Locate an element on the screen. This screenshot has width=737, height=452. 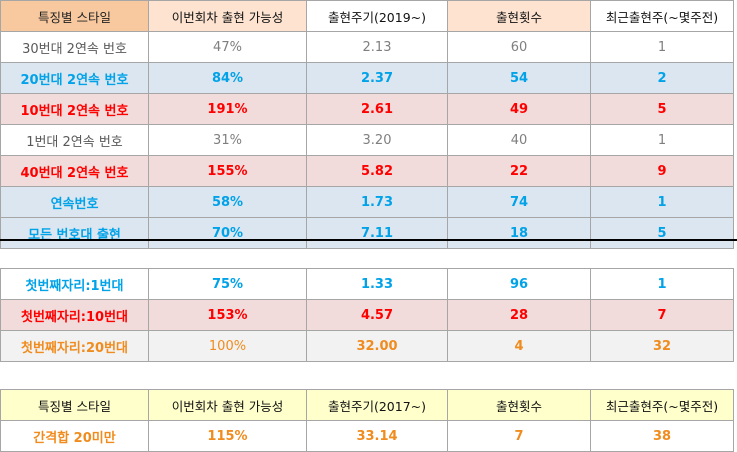
probability-cell: 70% is located at coordinates (227, 233).